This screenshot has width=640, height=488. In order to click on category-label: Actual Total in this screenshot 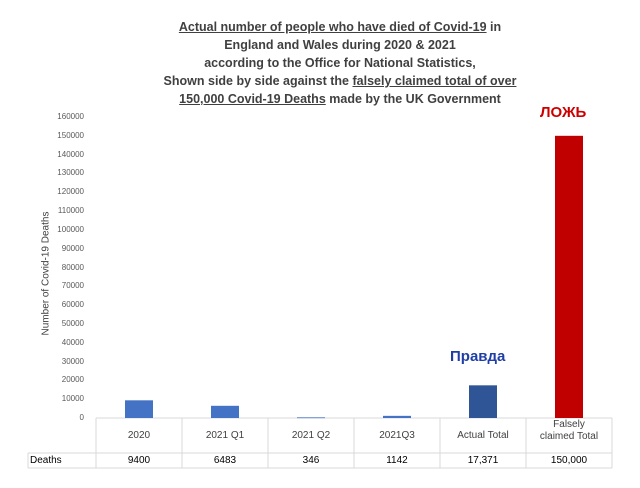, I will do `click(483, 435)`.